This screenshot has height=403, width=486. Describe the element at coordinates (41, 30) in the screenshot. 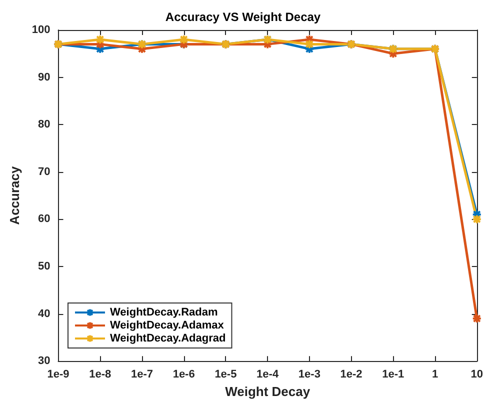

I see `y-tick-label: 100` at that location.